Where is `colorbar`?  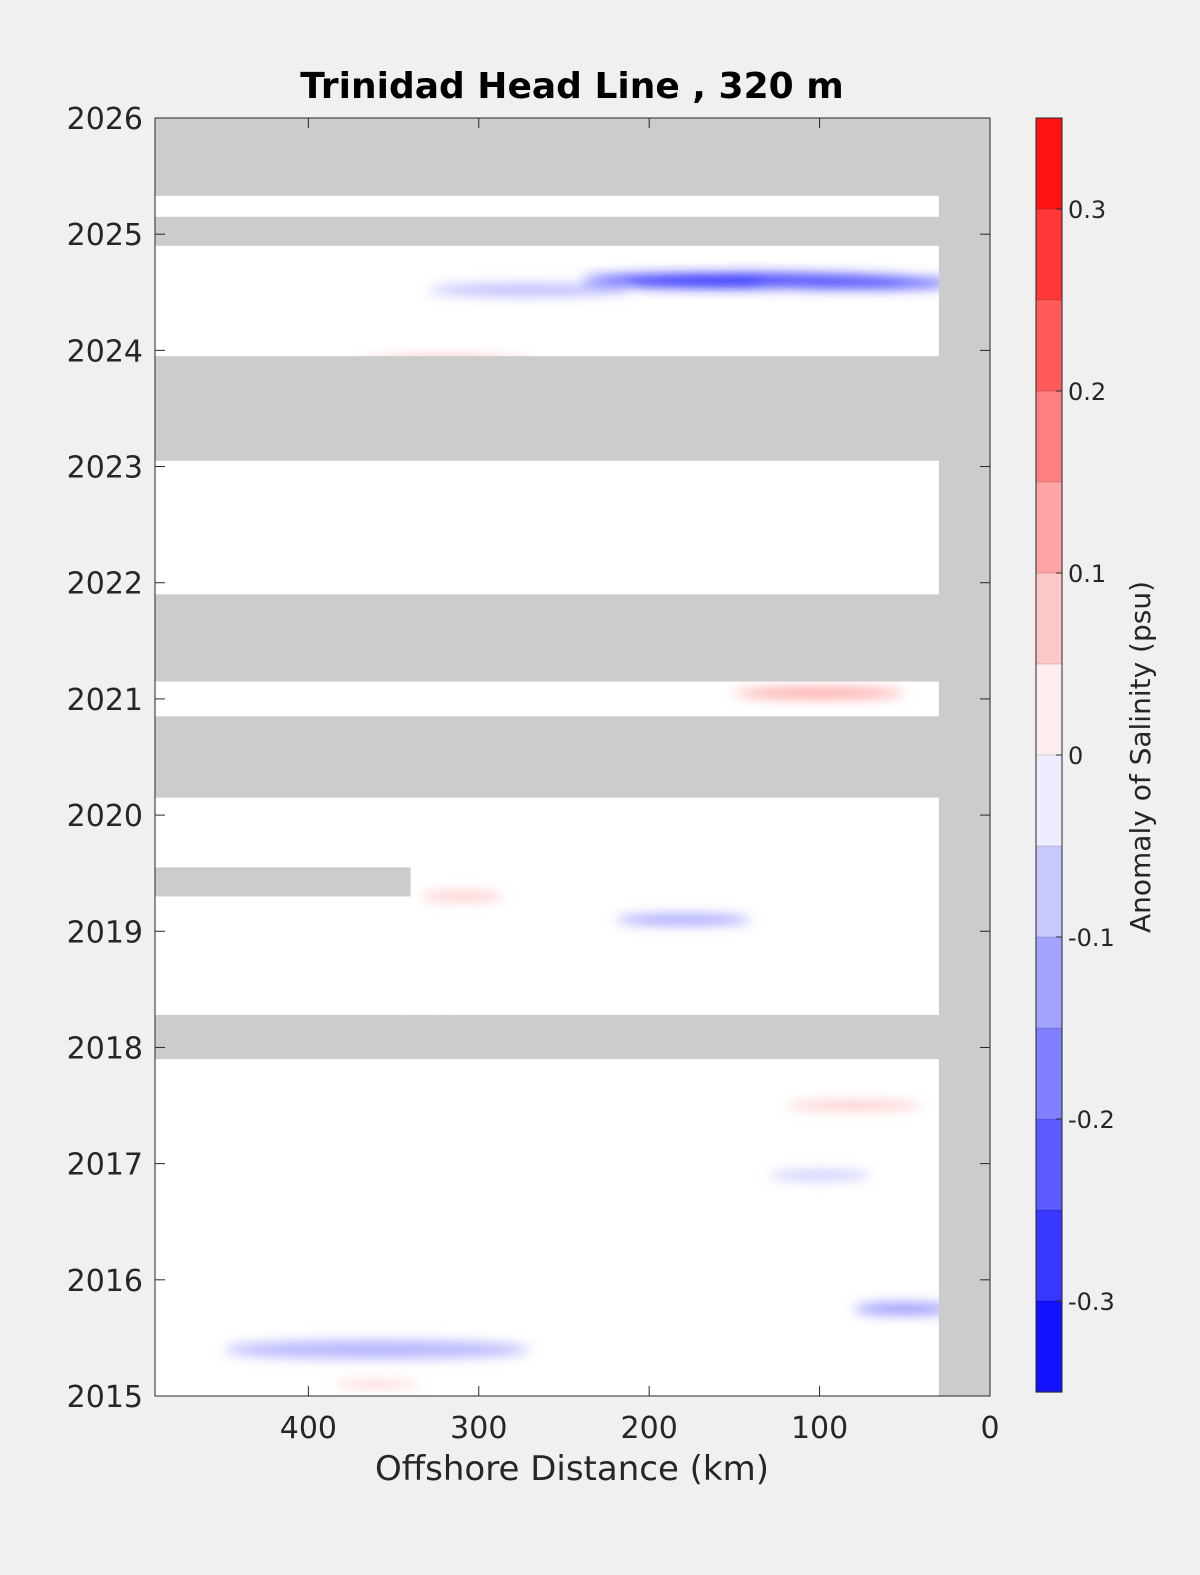
colorbar is located at coordinates (1049, 755).